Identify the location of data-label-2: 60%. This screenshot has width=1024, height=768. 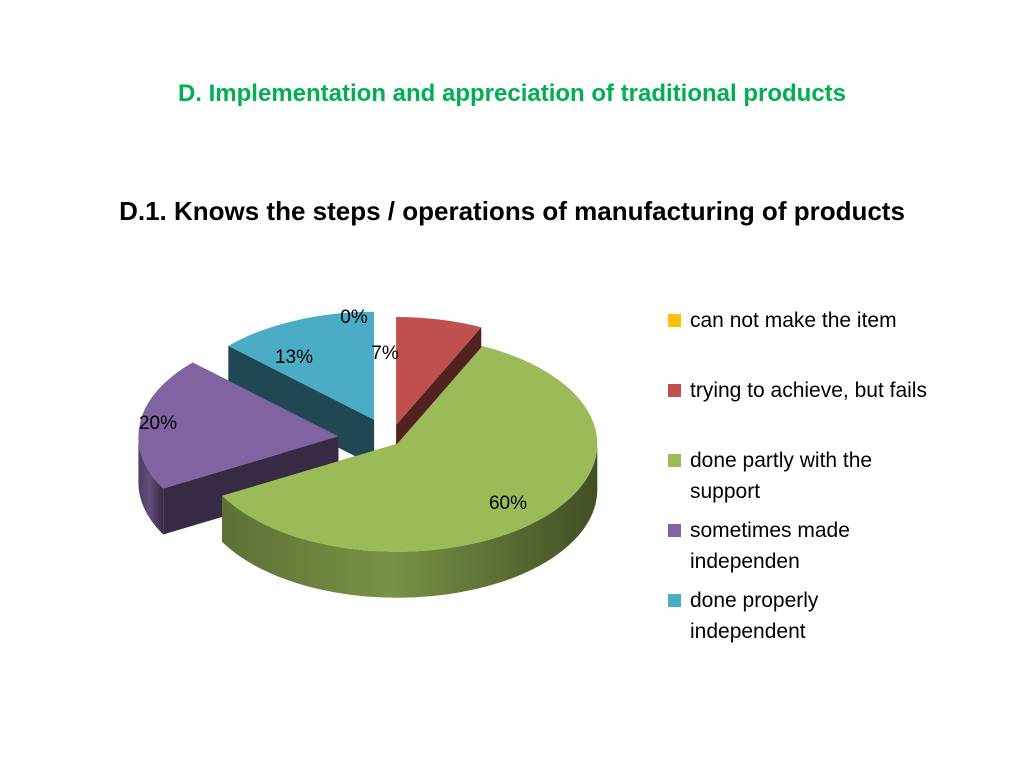
(508, 503).